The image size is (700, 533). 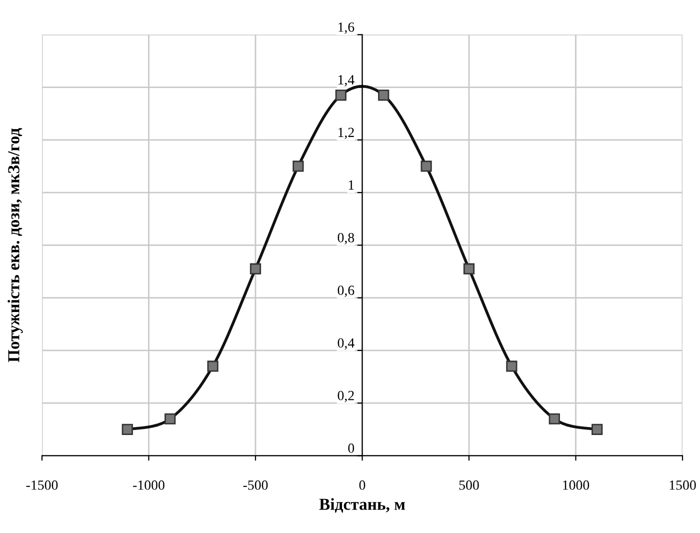 I want to click on y-tick-label: 1,4, so click(x=346, y=80).